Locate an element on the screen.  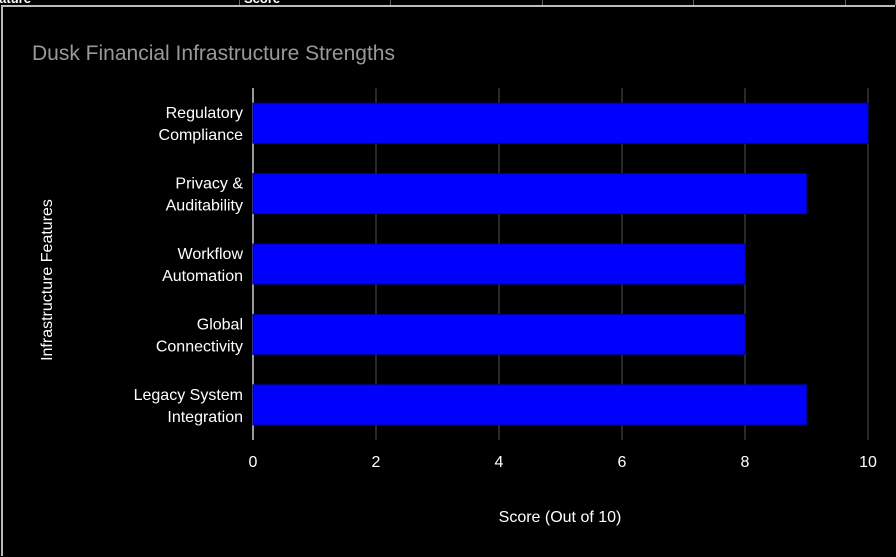
chart-title: Dusk Financial Infrastructure Strengths is located at coordinates (213, 53).